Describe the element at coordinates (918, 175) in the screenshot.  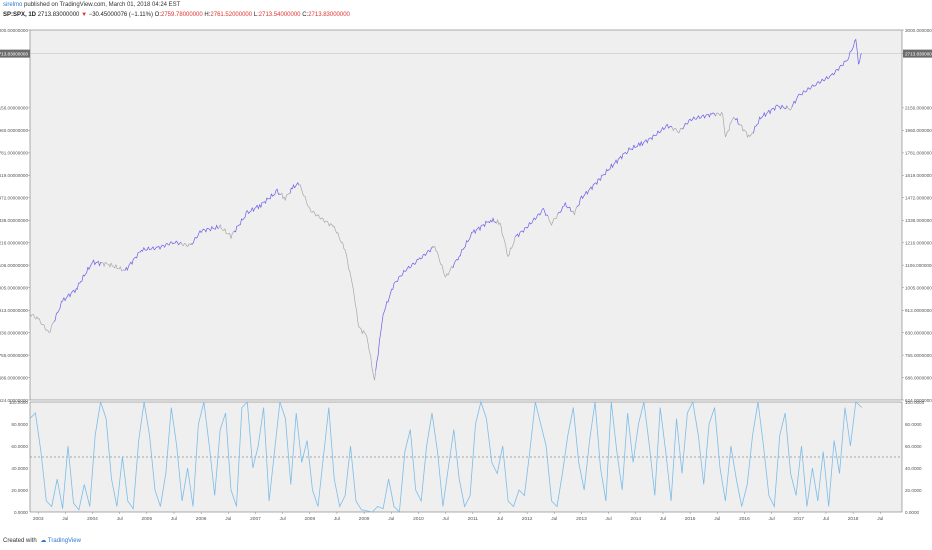
I see `y-tick-label-right: 1619.00000000` at that location.